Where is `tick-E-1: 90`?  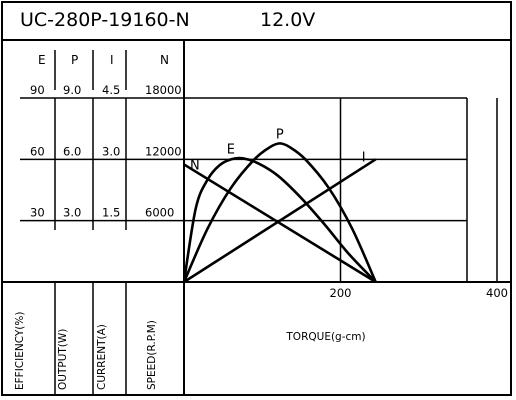
tick-E-1: 90 is located at coordinates (37, 90).